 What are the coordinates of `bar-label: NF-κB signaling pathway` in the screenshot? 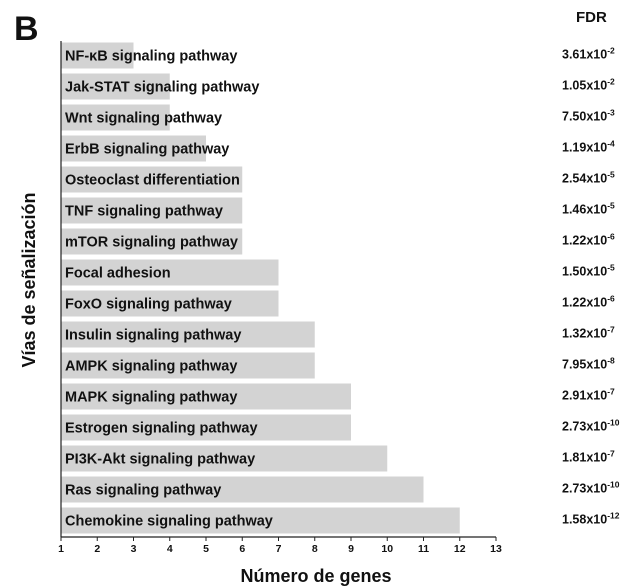 It's located at (151, 57).